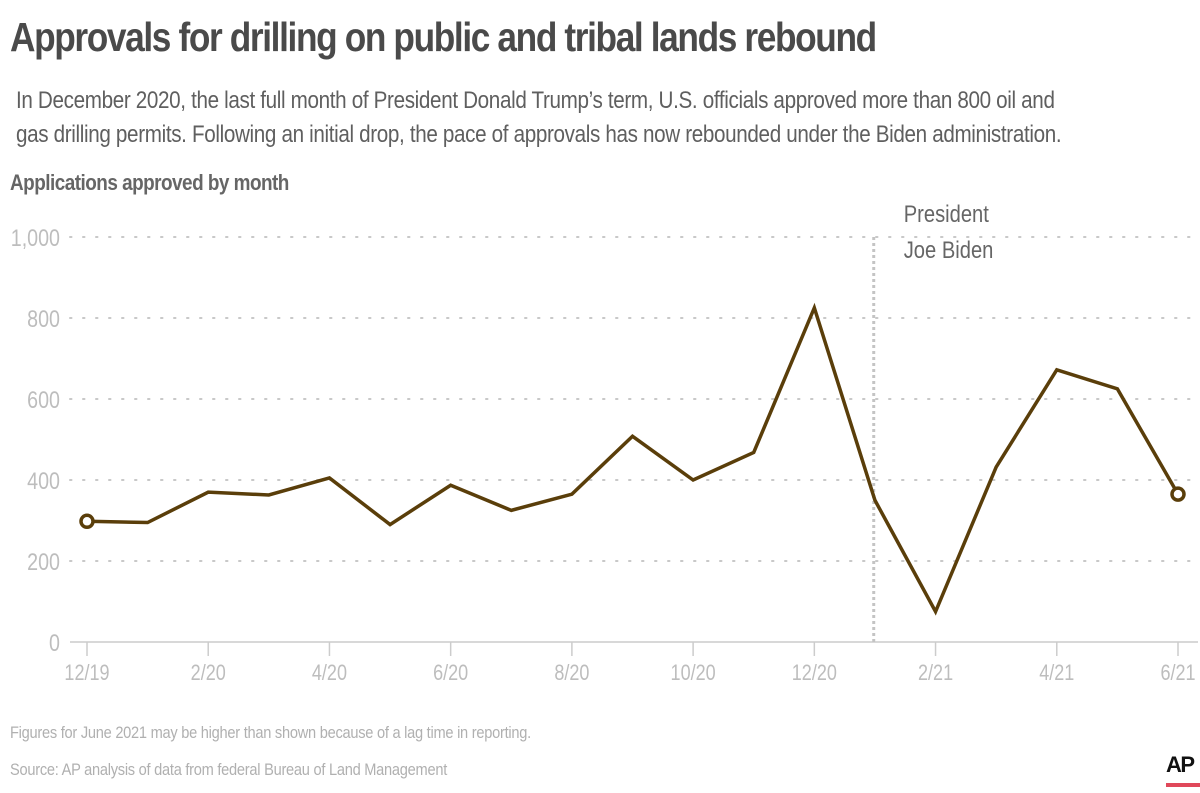 The height and width of the screenshot is (793, 1200). What do you see at coordinates (43, 480) in the screenshot?
I see `y-tick-label: 400` at bounding box center [43, 480].